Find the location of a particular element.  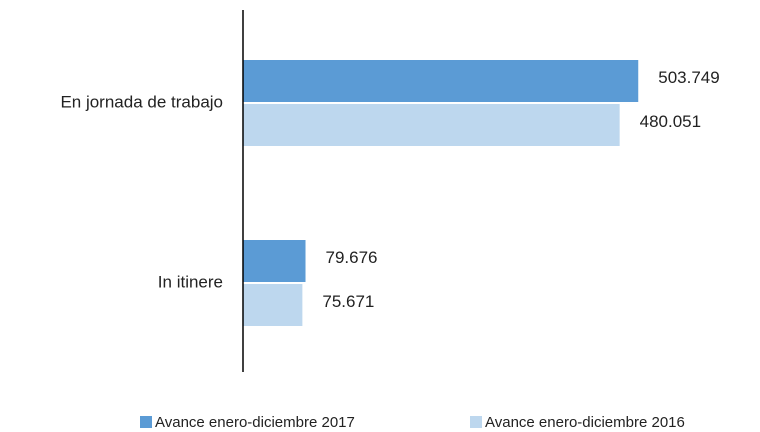

y-tick-label: In itinere is located at coordinates (190, 281).